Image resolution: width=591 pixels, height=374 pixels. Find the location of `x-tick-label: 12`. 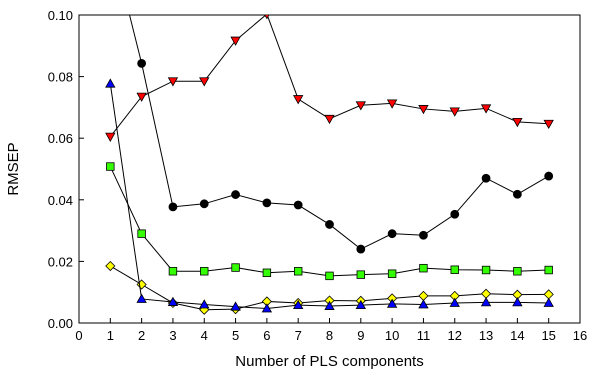

x-tick-label: 12 is located at coordinates (455, 335).